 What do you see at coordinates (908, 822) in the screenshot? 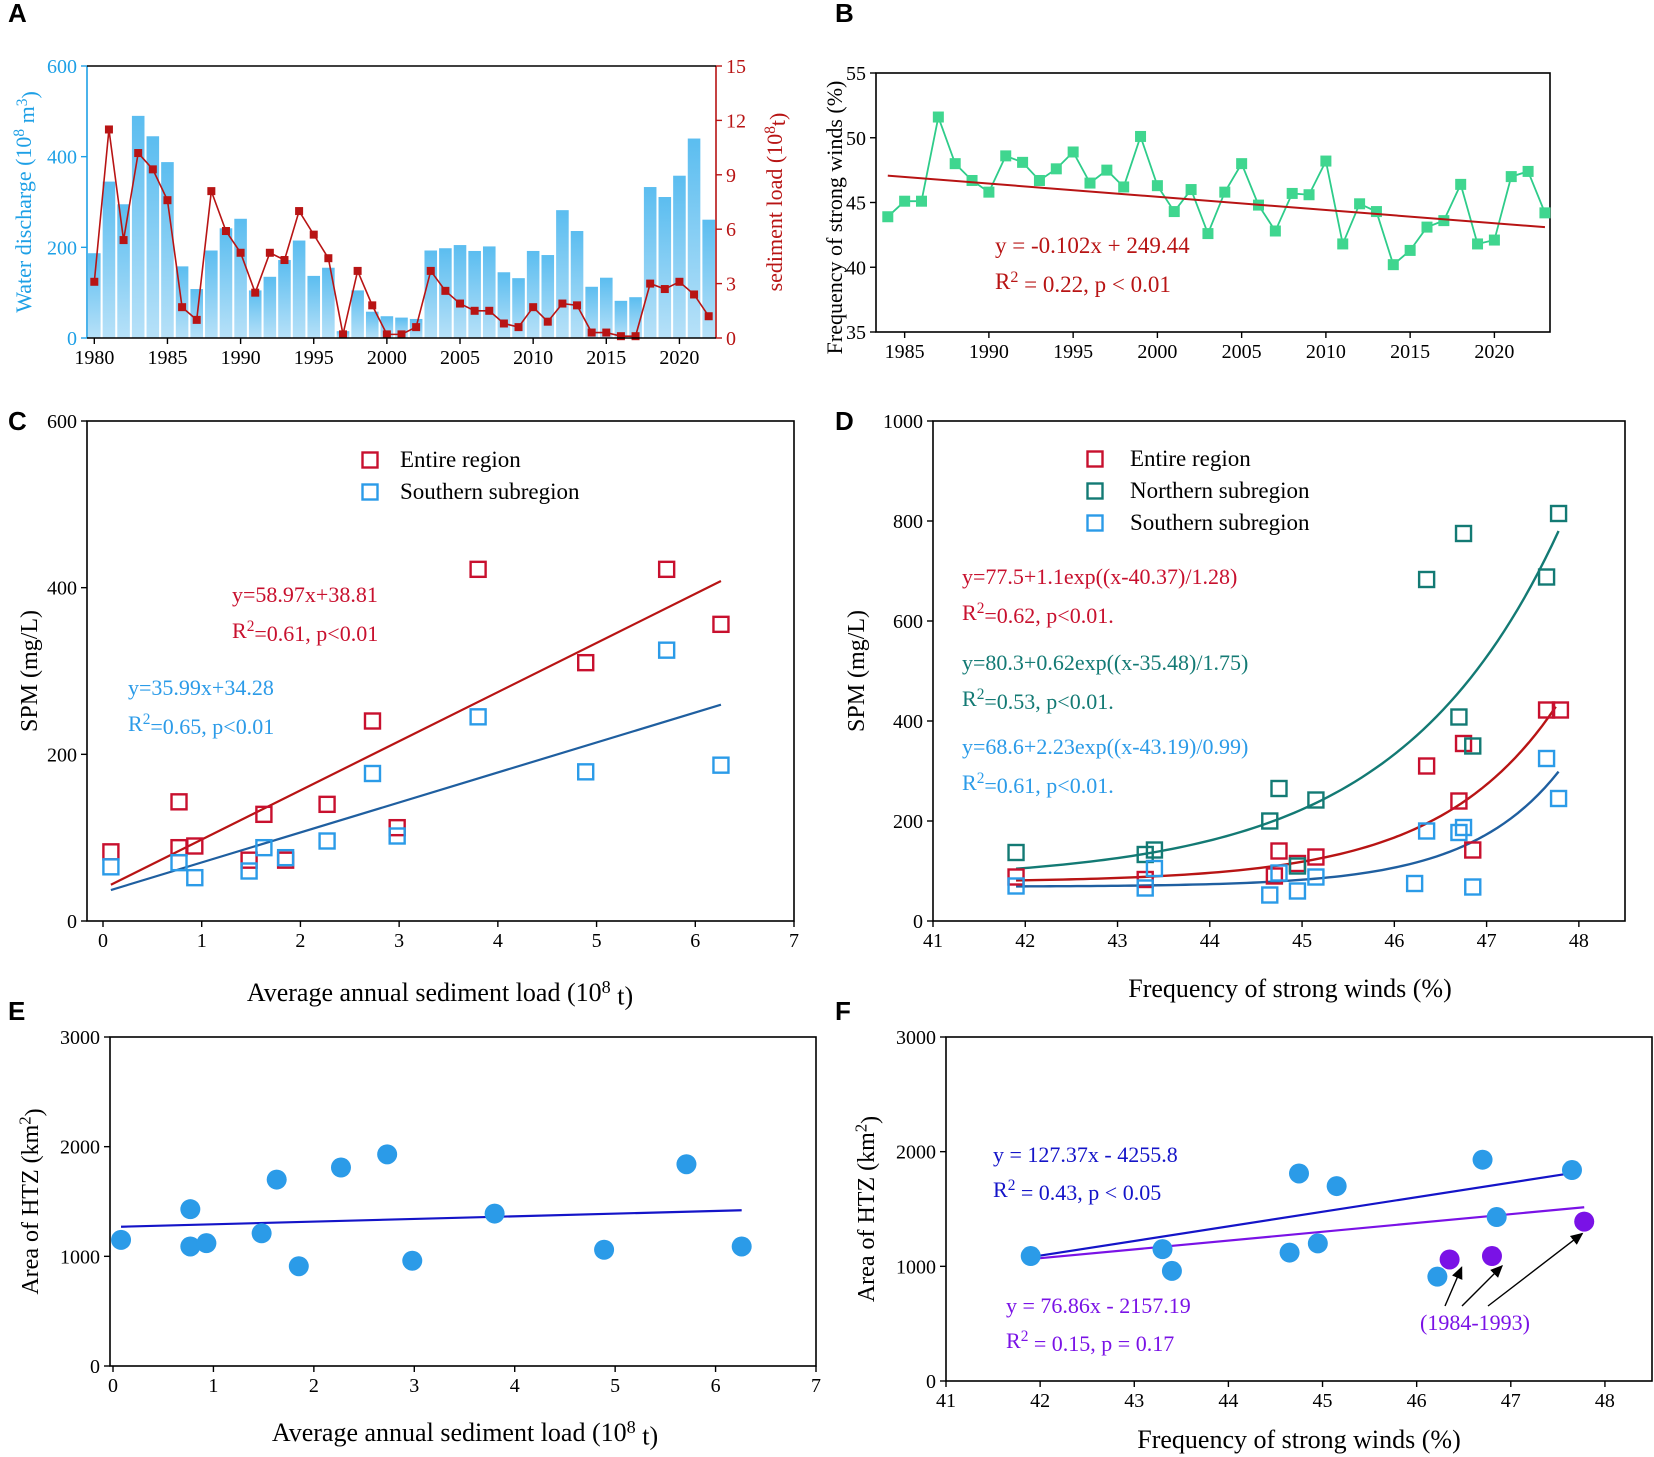
I see `y-tick-label: 200` at bounding box center [908, 822].